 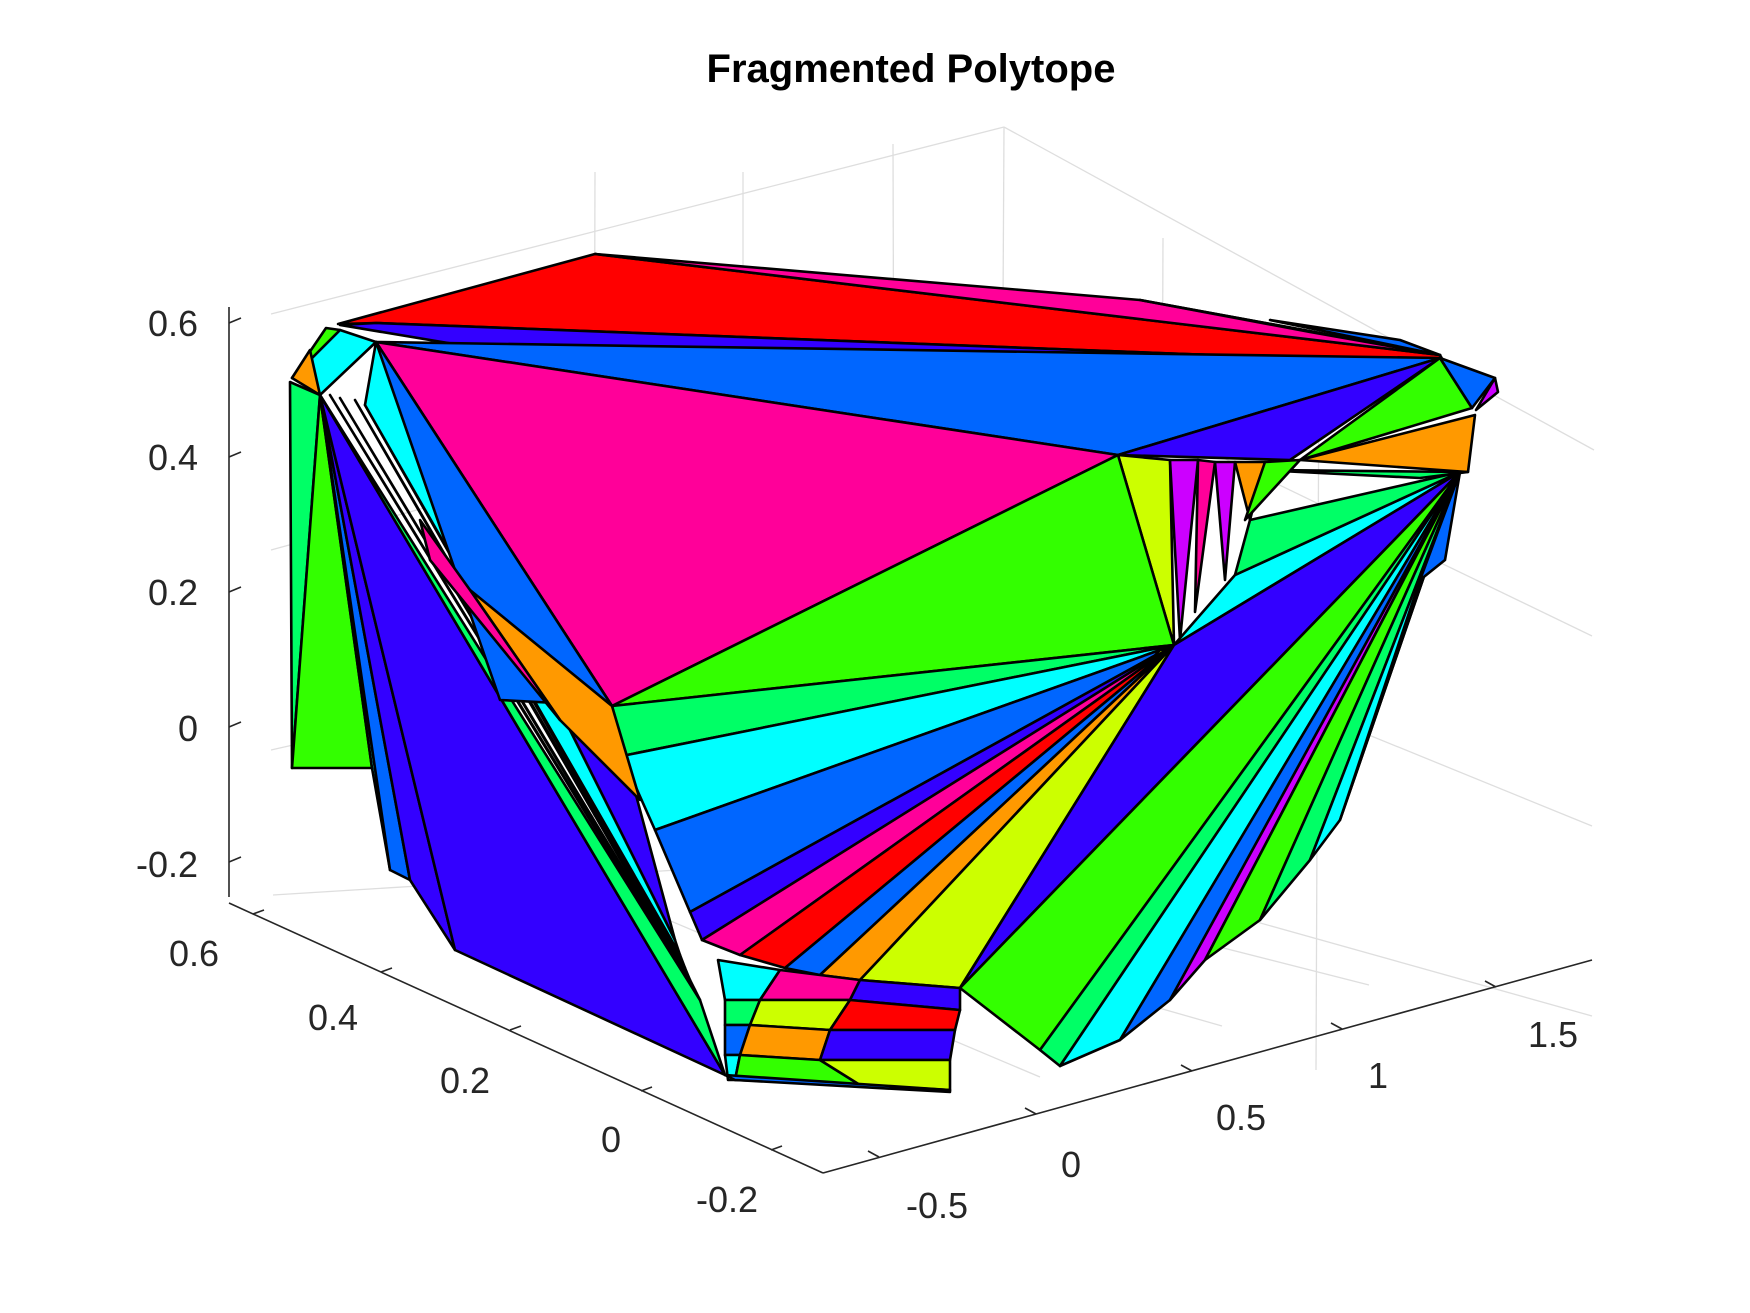 I want to click on z-tick-label: -0.2, so click(x=167, y=864).